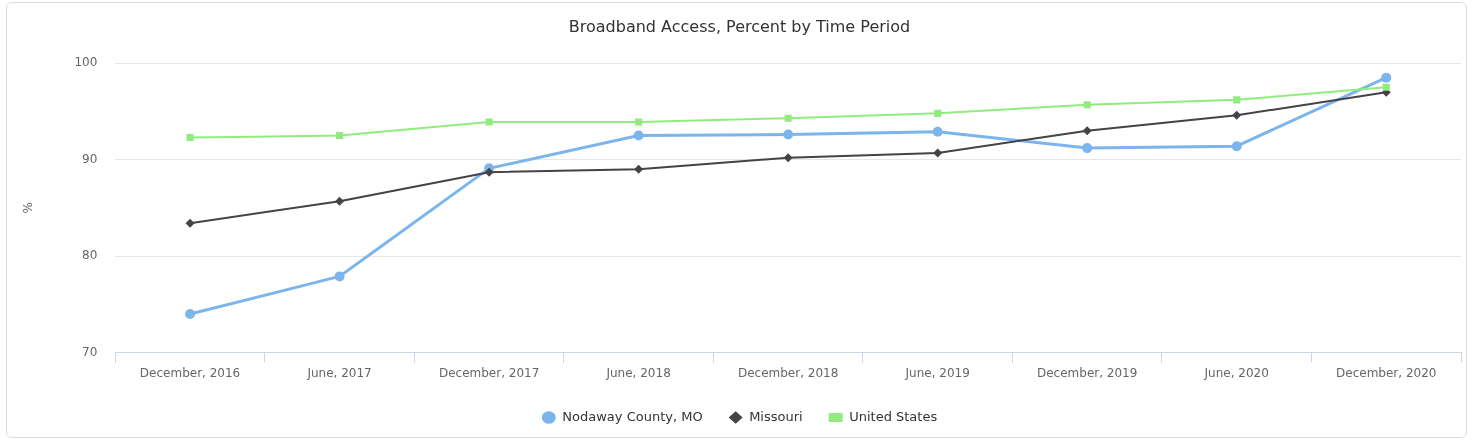  Describe the element at coordinates (893, 416) in the screenshot. I see `legend-label: United States` at that location.